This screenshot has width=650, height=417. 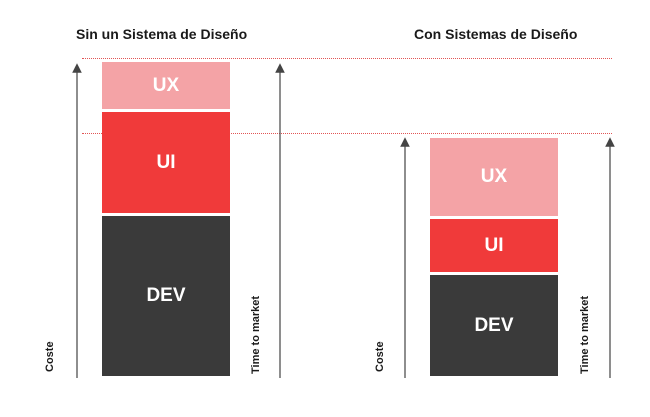 What do you see at coordinates (494, 245) in the screenshot?
I see `right-ui-block: UI` at bounding box center [494, 245].